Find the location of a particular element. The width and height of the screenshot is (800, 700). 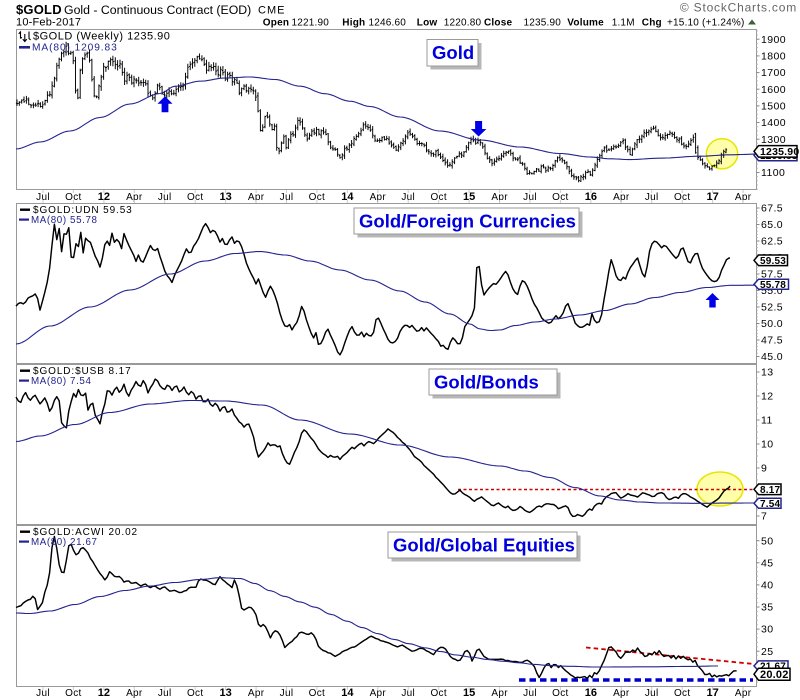

svg-text: CME is located at coordinates (271, 11).